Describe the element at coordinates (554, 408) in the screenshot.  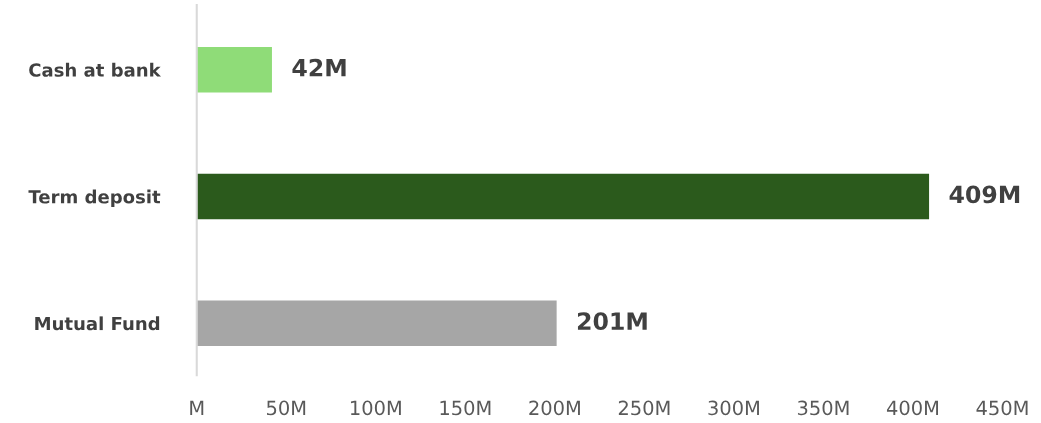
I see `x-tick-label: 200M` at that location.